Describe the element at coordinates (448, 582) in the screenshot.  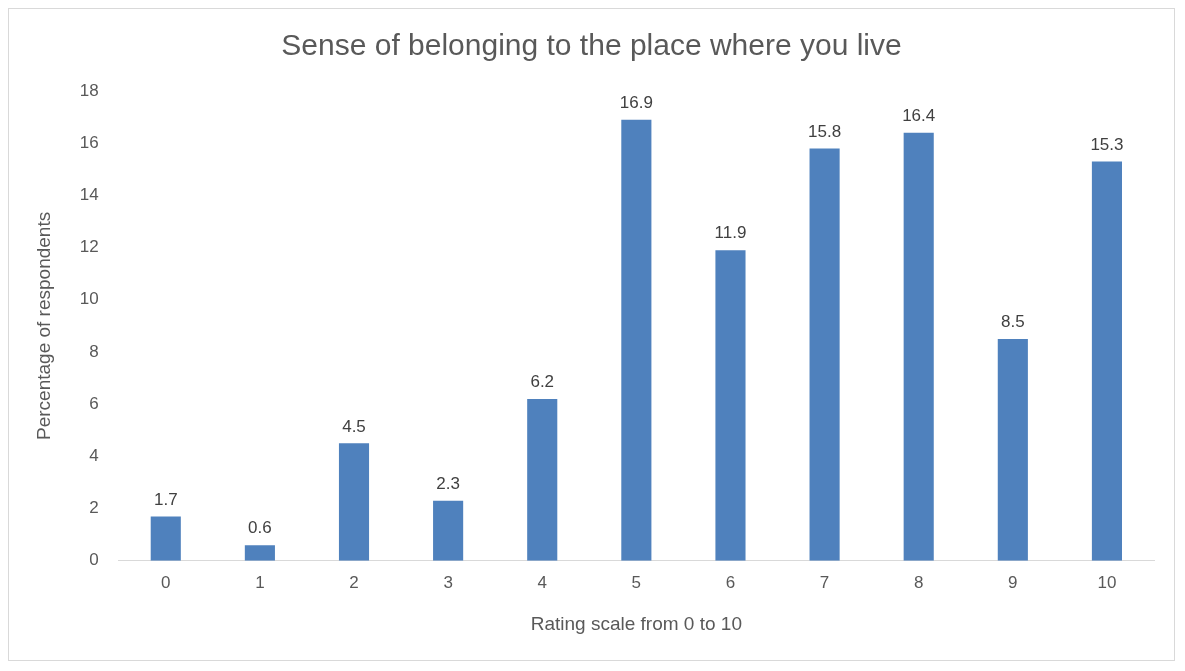
I see `x-tick-label: 3` at that location.